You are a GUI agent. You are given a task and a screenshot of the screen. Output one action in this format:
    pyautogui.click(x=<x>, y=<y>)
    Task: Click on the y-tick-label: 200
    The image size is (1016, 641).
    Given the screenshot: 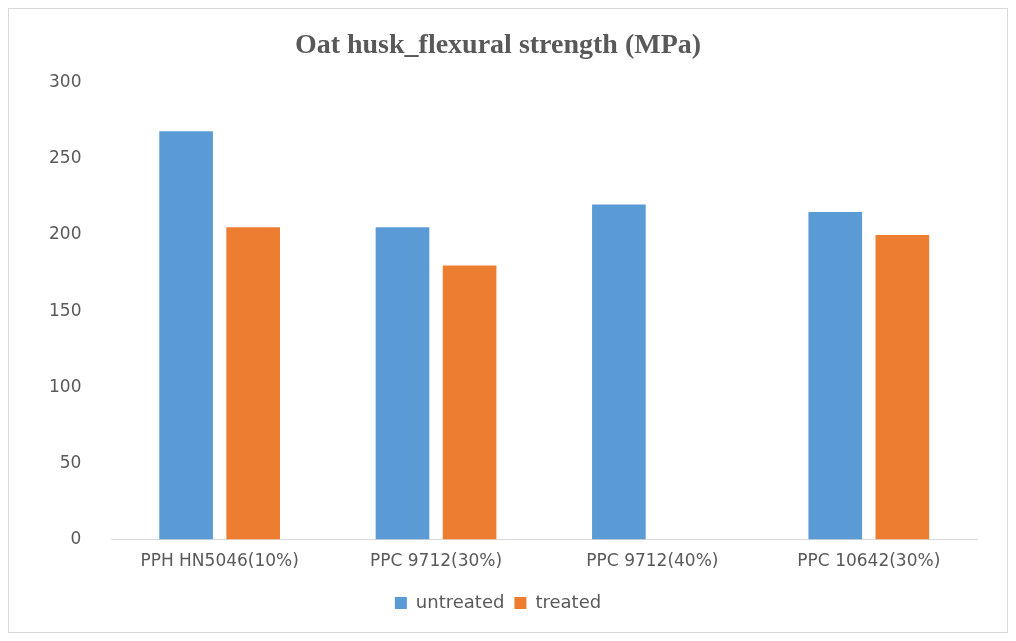 What is the action you would take?
    pyautogui.click(x=65, y=233)
    